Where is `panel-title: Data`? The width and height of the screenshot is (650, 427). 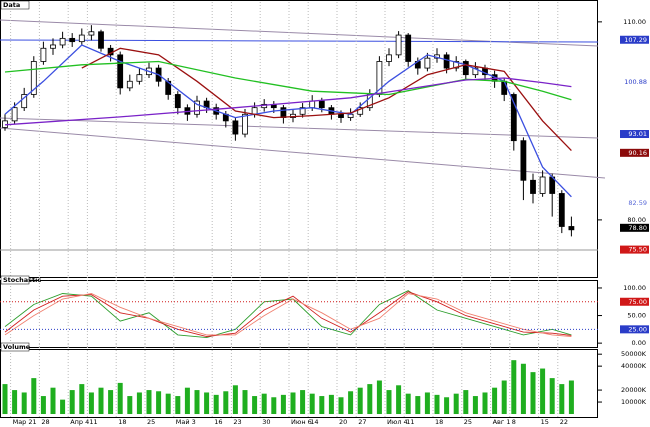 panel-title: Data is located at coordinates (11, 5).